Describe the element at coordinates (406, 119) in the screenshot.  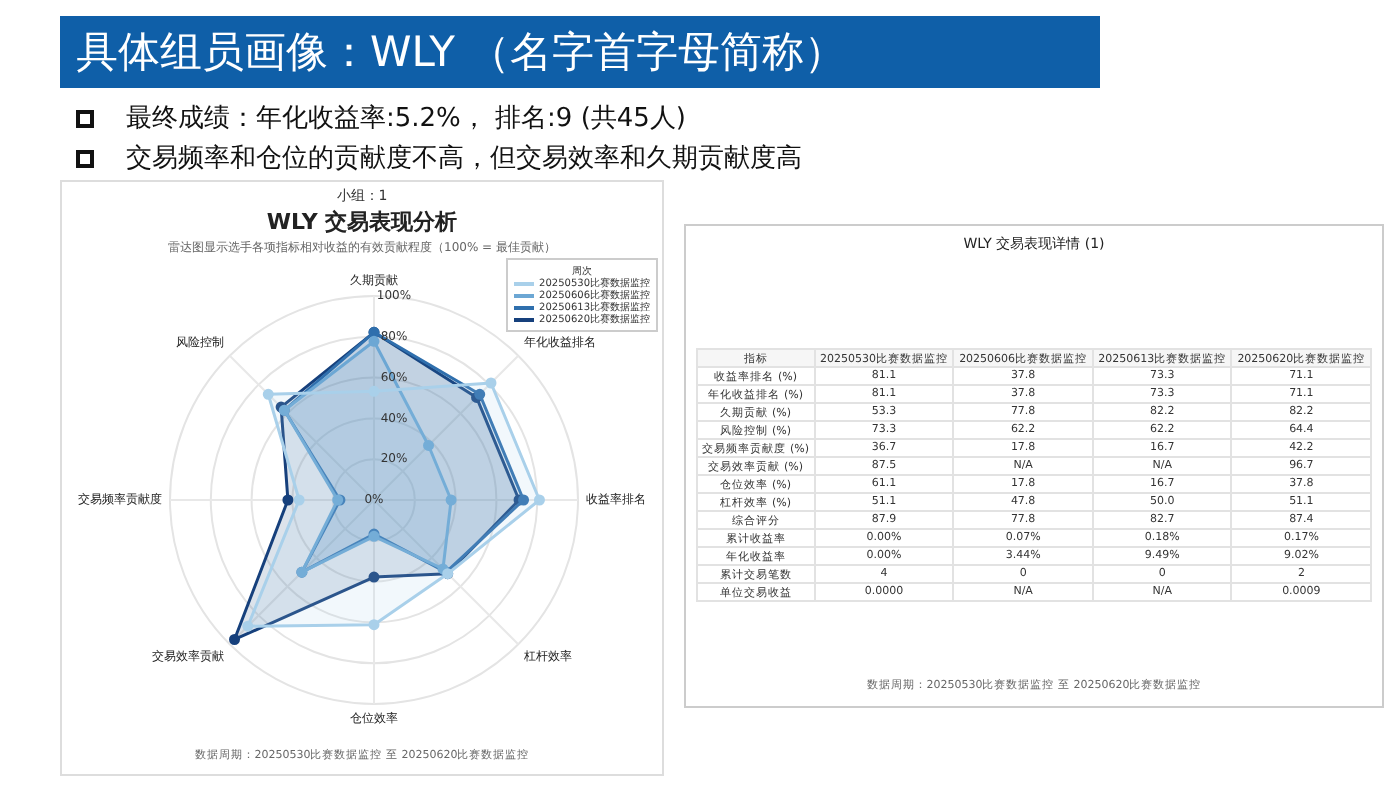
I see `text: 最终成绩：年化收益率:5.2%， 排名:9 (共45人)` at that location.